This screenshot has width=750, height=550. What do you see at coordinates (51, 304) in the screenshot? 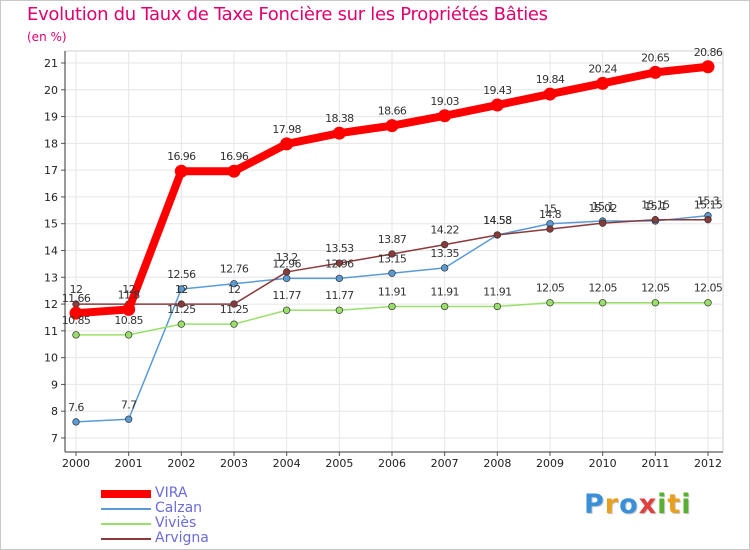
I see `y-tick-label: 12` at bounding box center [51, 304].